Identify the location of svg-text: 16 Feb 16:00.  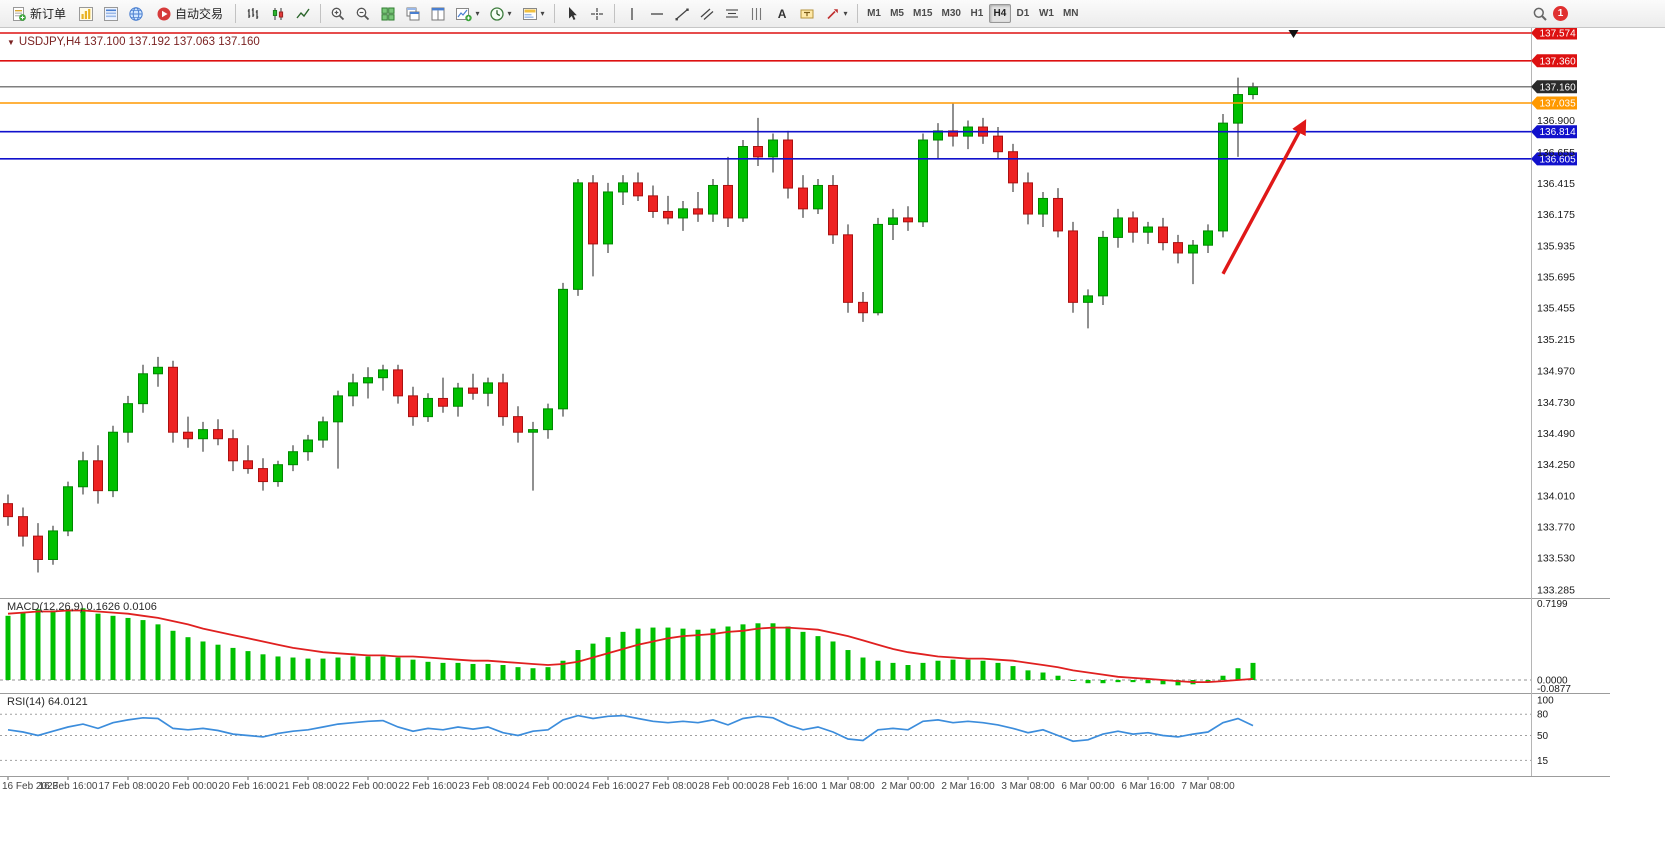
(68, 786).